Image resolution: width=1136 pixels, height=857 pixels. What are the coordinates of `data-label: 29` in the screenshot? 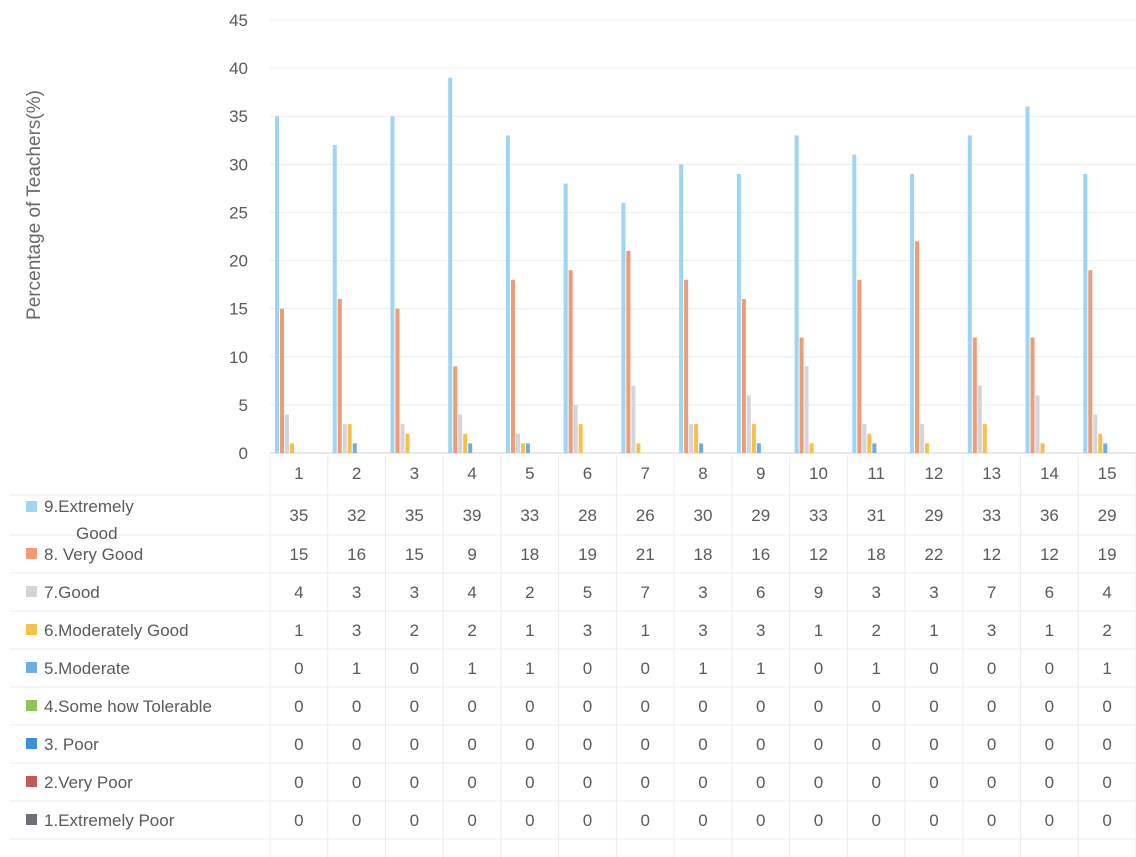 It's located at (1107, 515).